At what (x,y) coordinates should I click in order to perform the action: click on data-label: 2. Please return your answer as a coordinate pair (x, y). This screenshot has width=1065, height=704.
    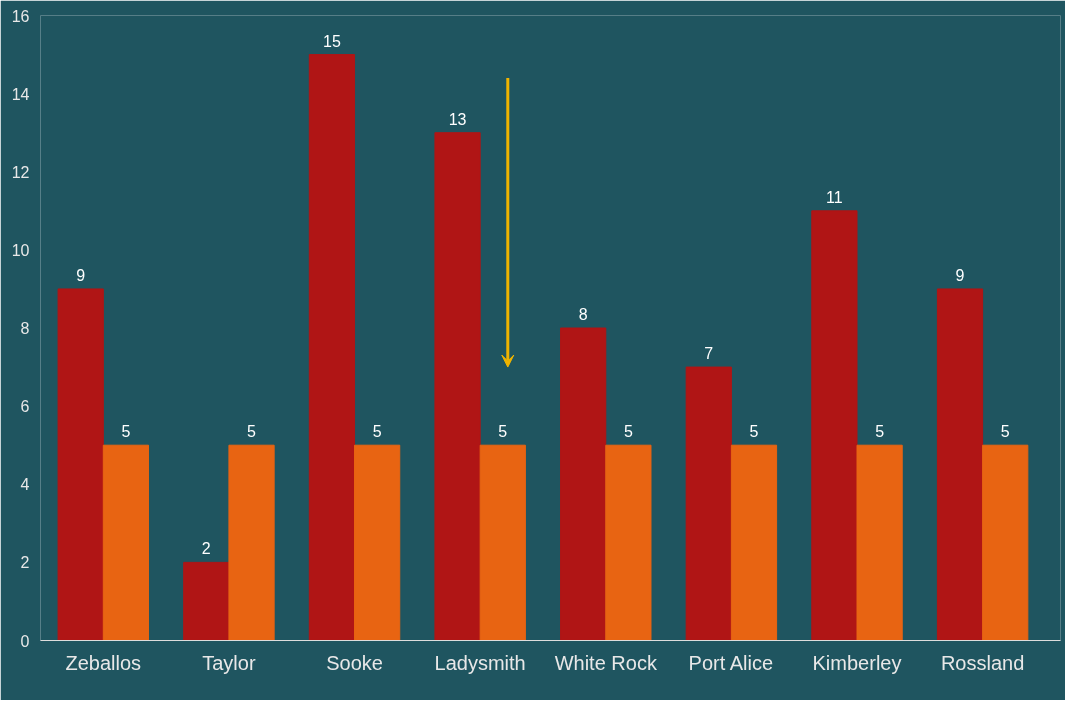
    Looking at the image, I should click on (206, 549).